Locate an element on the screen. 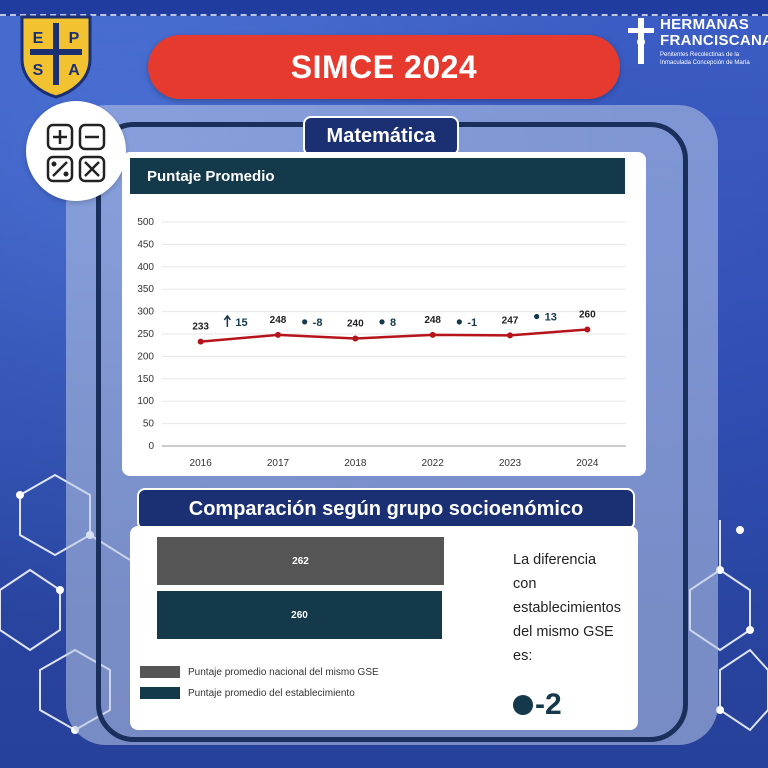  x-tick-label: 2017 is located at coordinates (278, 463).